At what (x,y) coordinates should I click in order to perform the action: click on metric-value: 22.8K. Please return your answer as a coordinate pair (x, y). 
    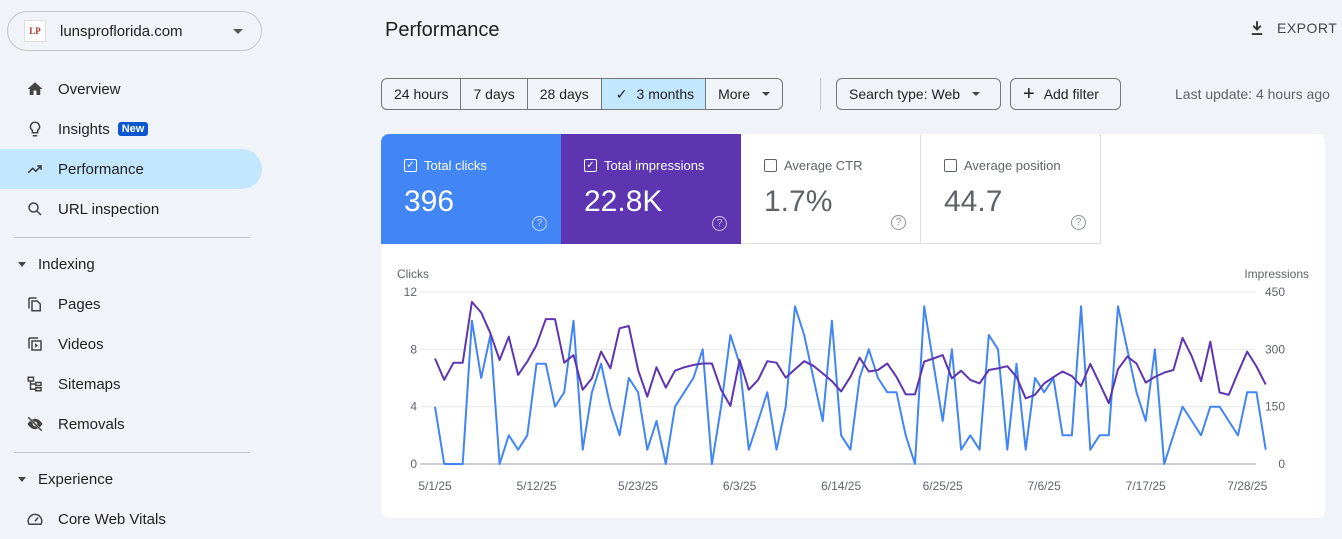
    Looking at the image, I should click on (623, 201).